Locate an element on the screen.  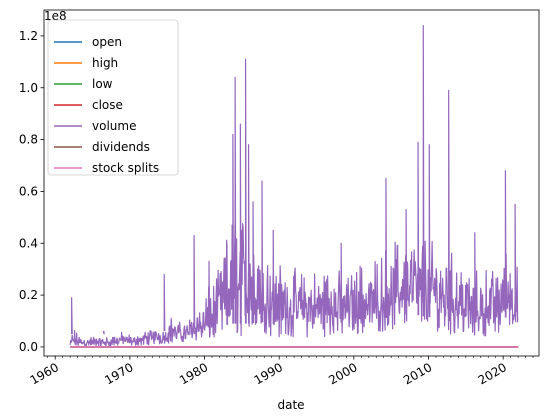
x-axis-title: date is located at coordinates (290, 405).